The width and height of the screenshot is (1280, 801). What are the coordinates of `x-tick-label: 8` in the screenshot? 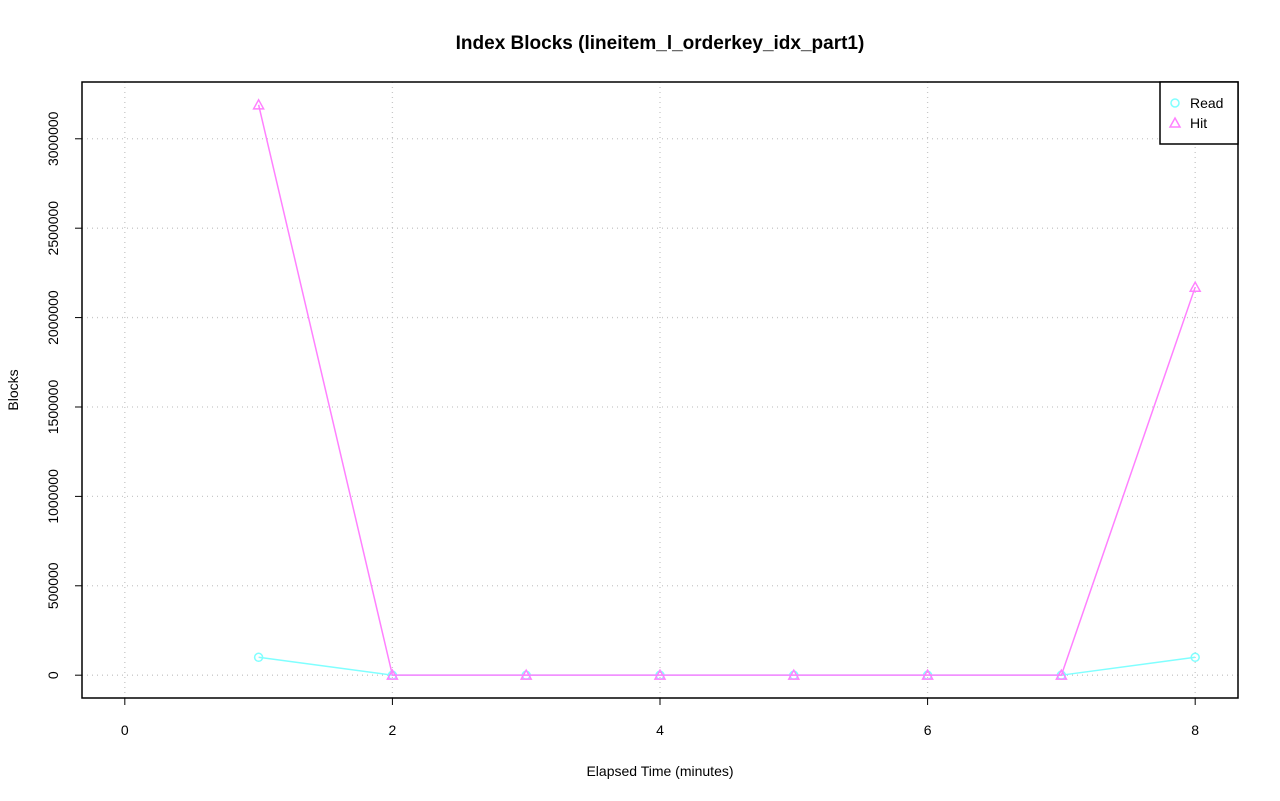 It's located at (1195, 730).